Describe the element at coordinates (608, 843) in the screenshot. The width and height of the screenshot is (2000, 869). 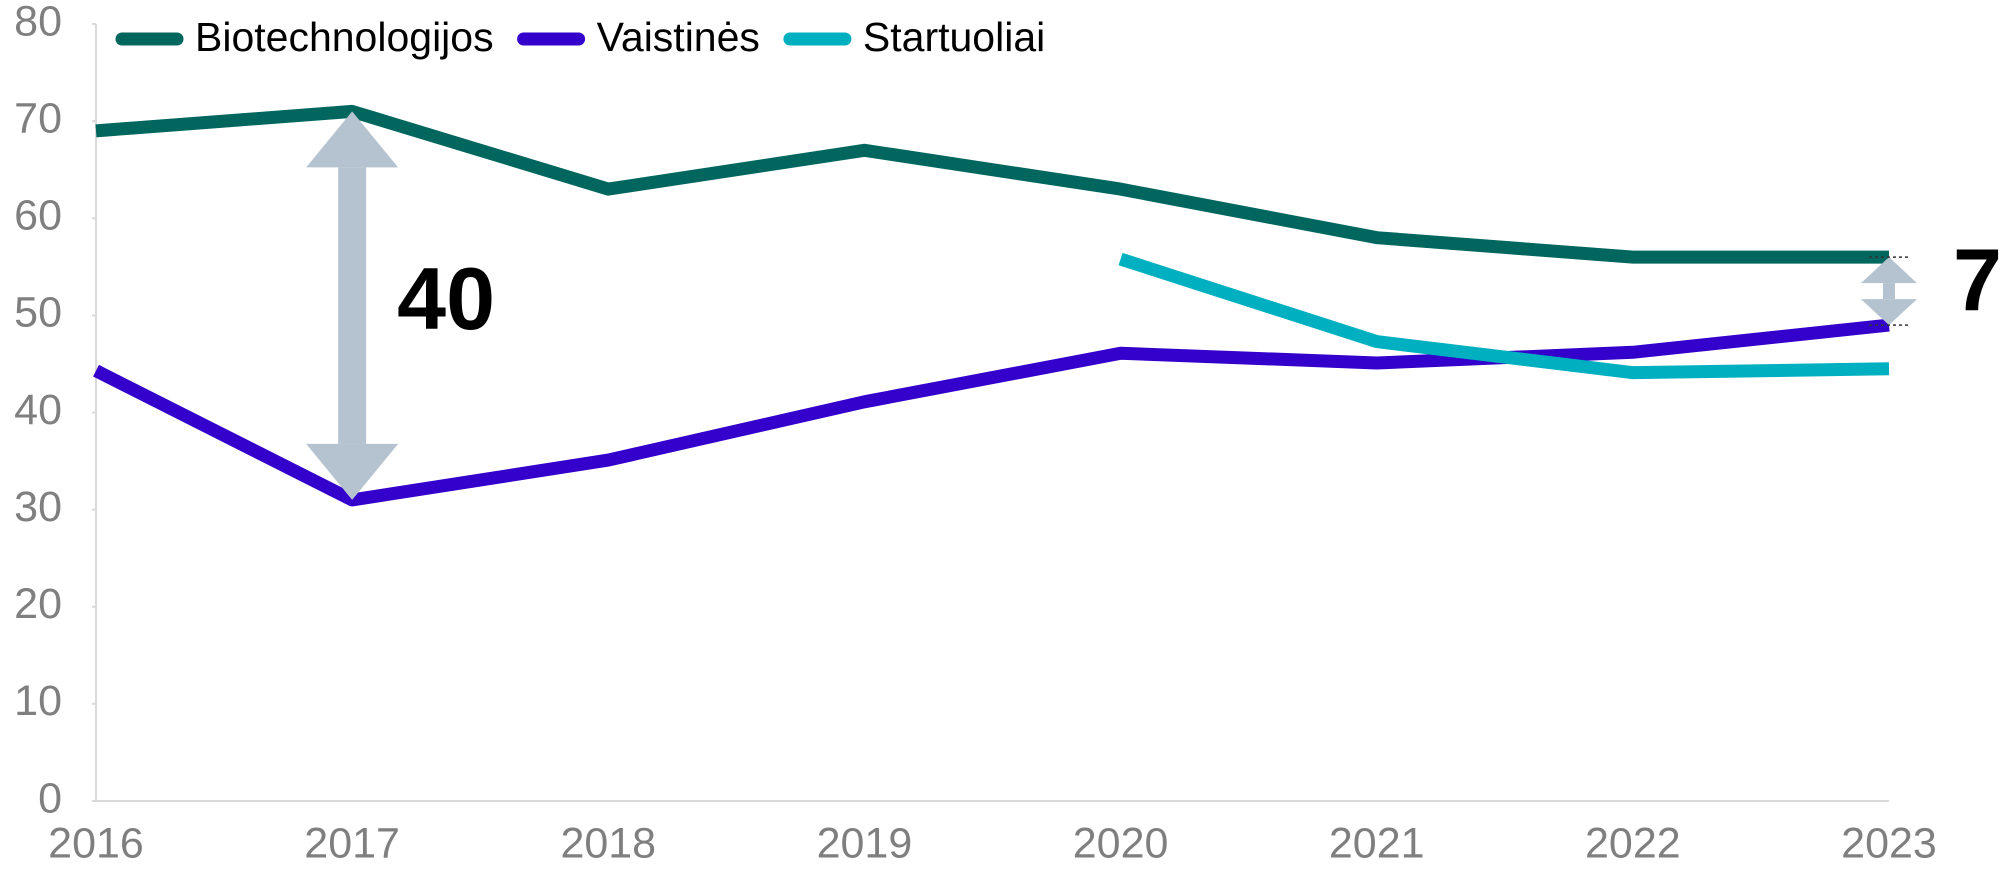
I see `x-tick-label: 2018` at that location.